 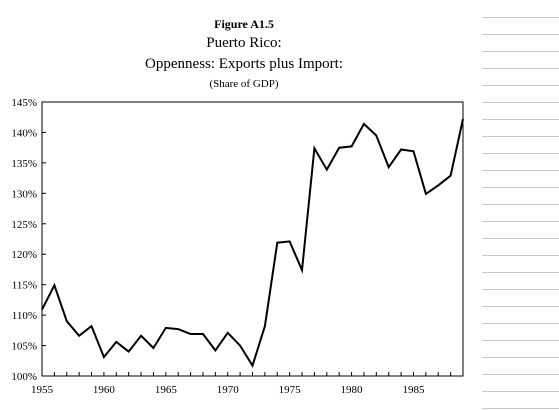 I want to click on x-tick-label: 1970, so click(x=228, y=390).